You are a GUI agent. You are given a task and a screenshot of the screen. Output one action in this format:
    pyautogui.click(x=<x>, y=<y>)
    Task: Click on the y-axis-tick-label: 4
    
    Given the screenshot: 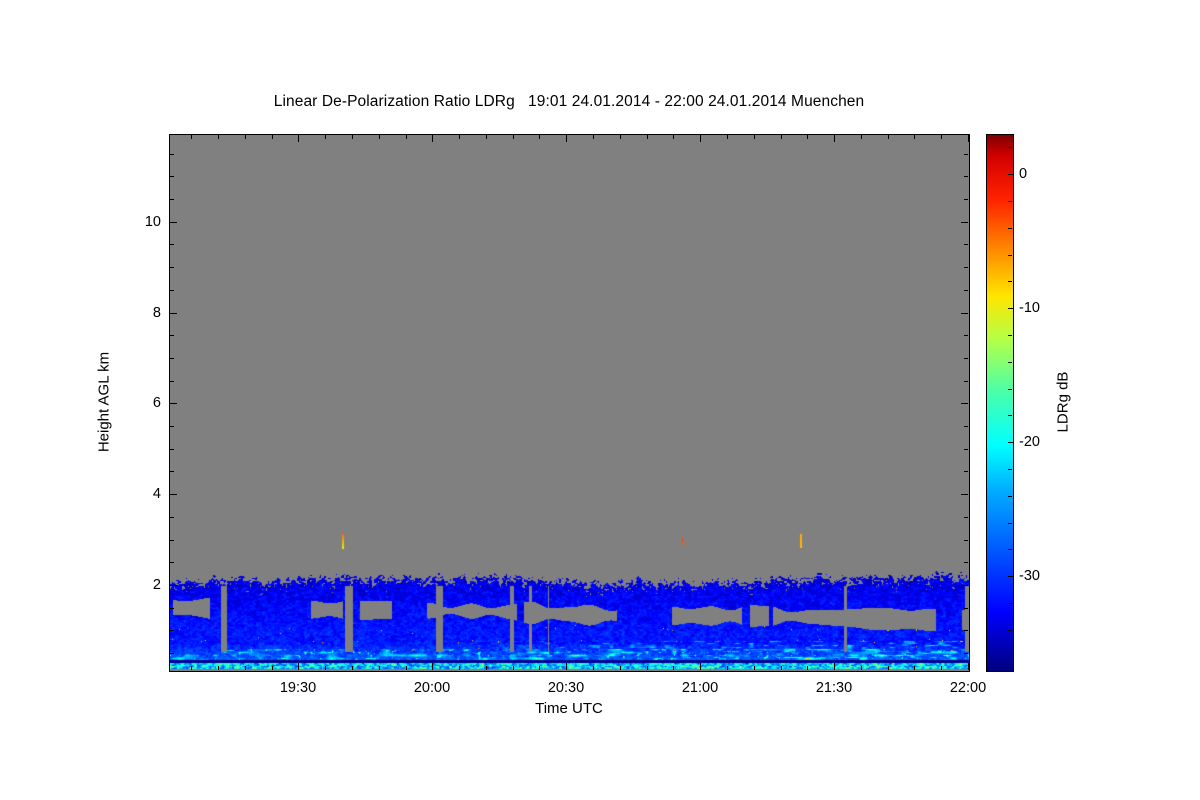 What is the action you would take?
    pyautogui.click(x=156, y=494)
    